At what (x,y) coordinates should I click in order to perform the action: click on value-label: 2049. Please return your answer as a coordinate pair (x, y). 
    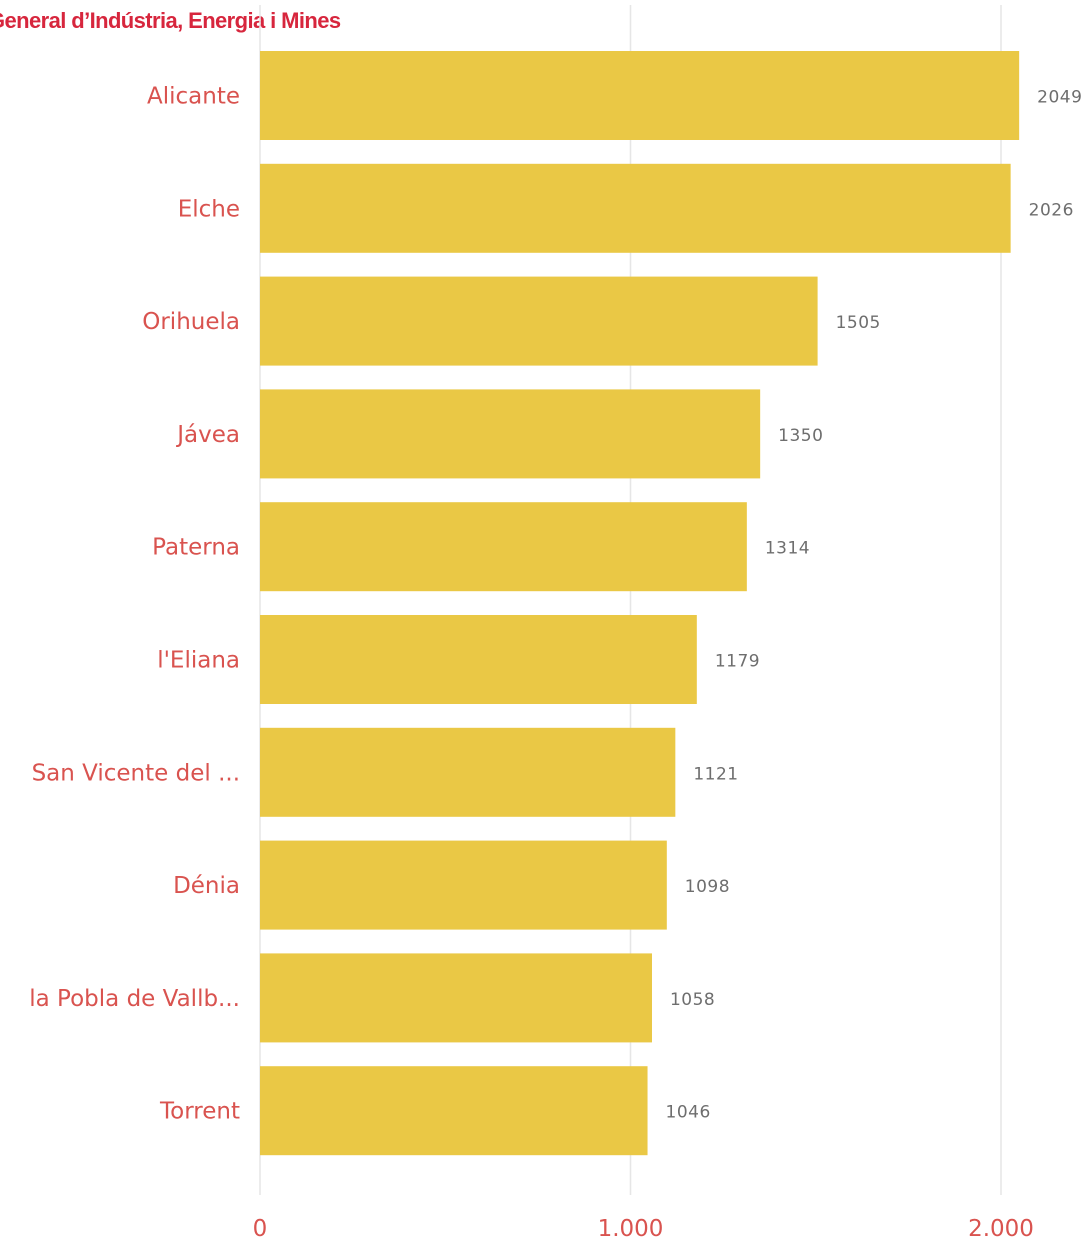
    Looking at the image, I should click on (1059, 98).